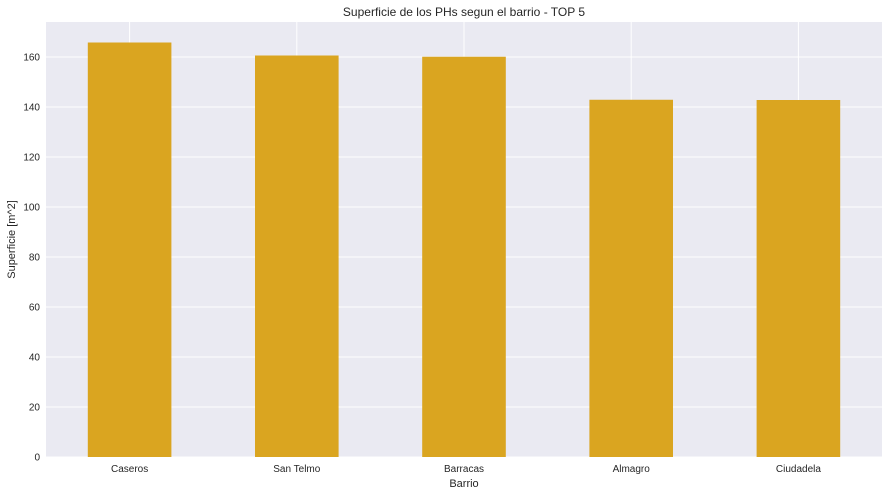  I want to click on x-tick-label: Caseros, so click(129, 469).